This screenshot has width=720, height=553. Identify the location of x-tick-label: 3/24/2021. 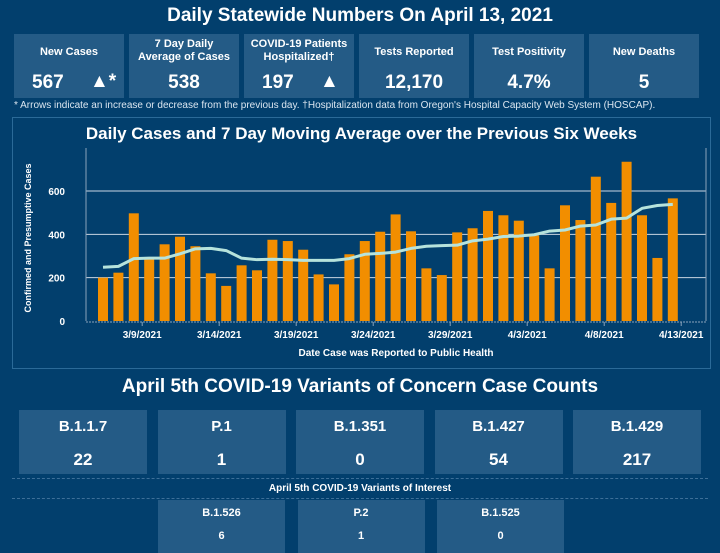
(373, 335).